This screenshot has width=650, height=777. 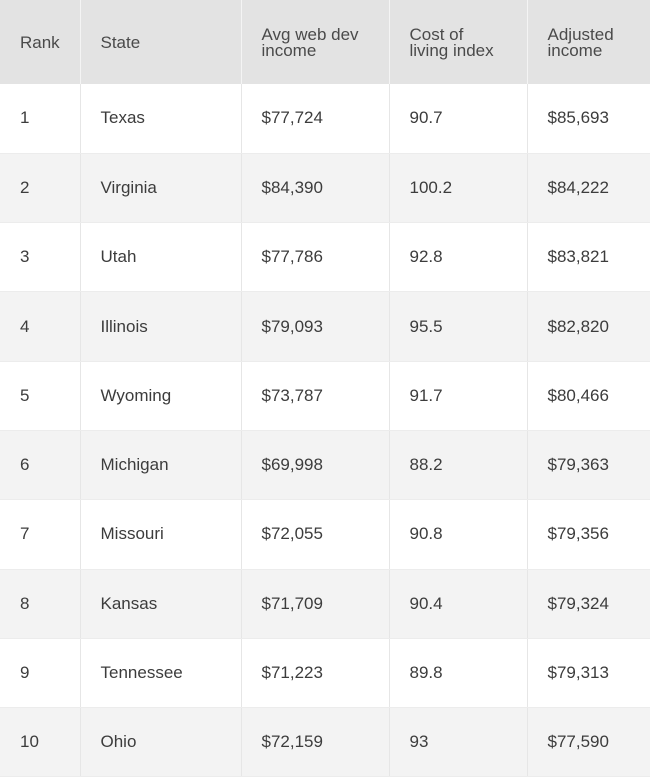 I want to click on header-cost-of-living-line1: Cost of, so click(x=436, y=34).